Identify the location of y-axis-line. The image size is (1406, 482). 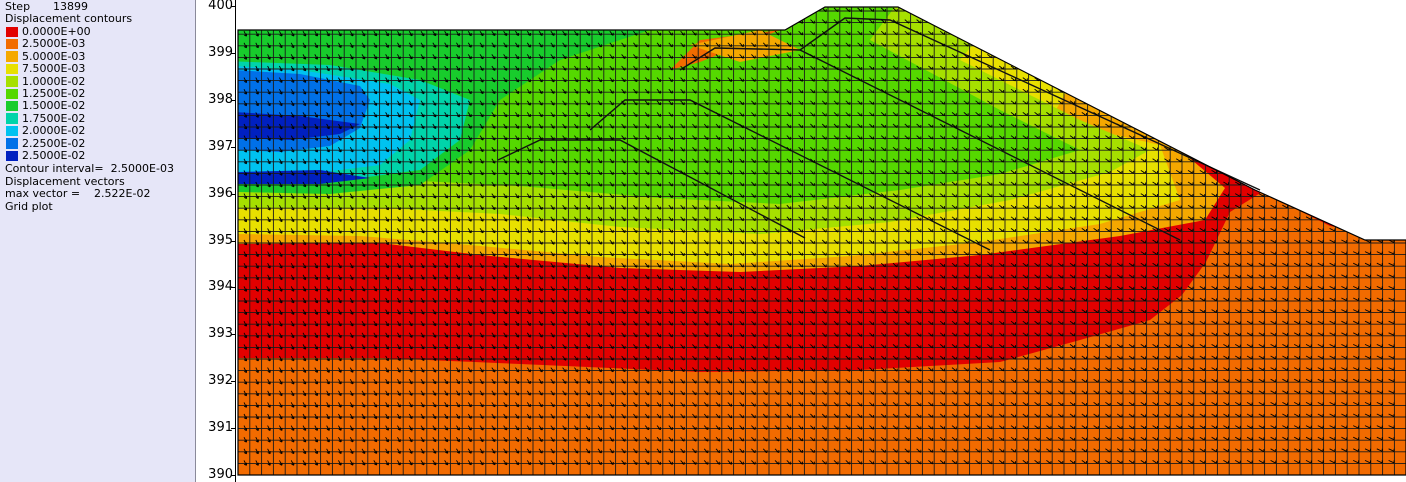
(235, 241).